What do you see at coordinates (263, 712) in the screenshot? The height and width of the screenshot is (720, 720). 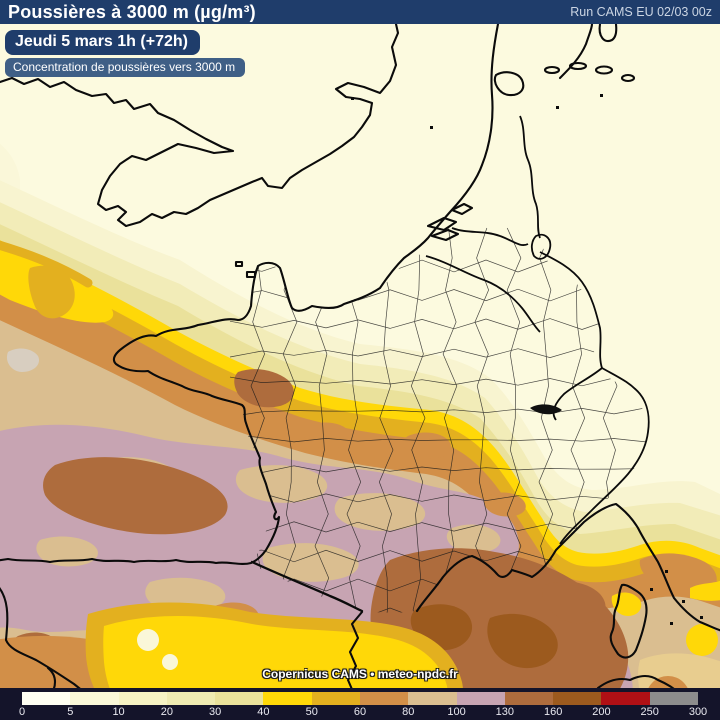 I see `legend-tick-label: 40` at bounding box center [263, 712].